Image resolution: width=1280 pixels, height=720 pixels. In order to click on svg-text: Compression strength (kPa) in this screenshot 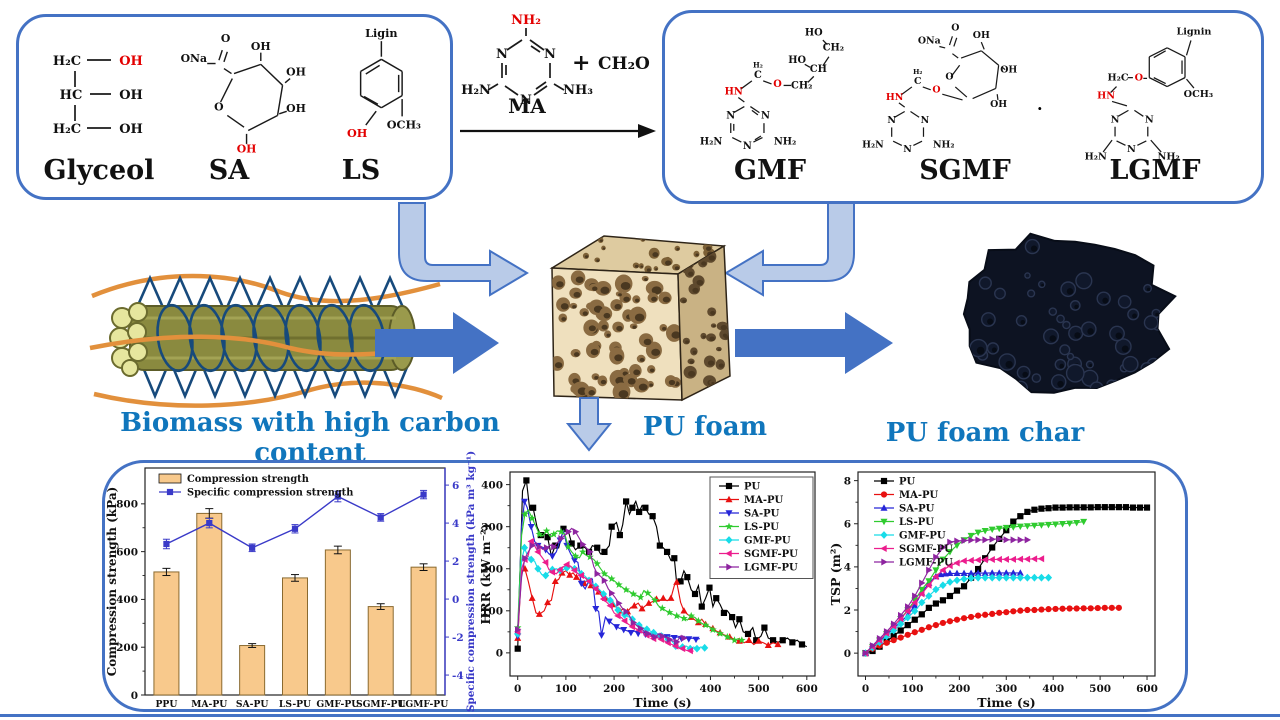, I will do `click(112, 582)`.